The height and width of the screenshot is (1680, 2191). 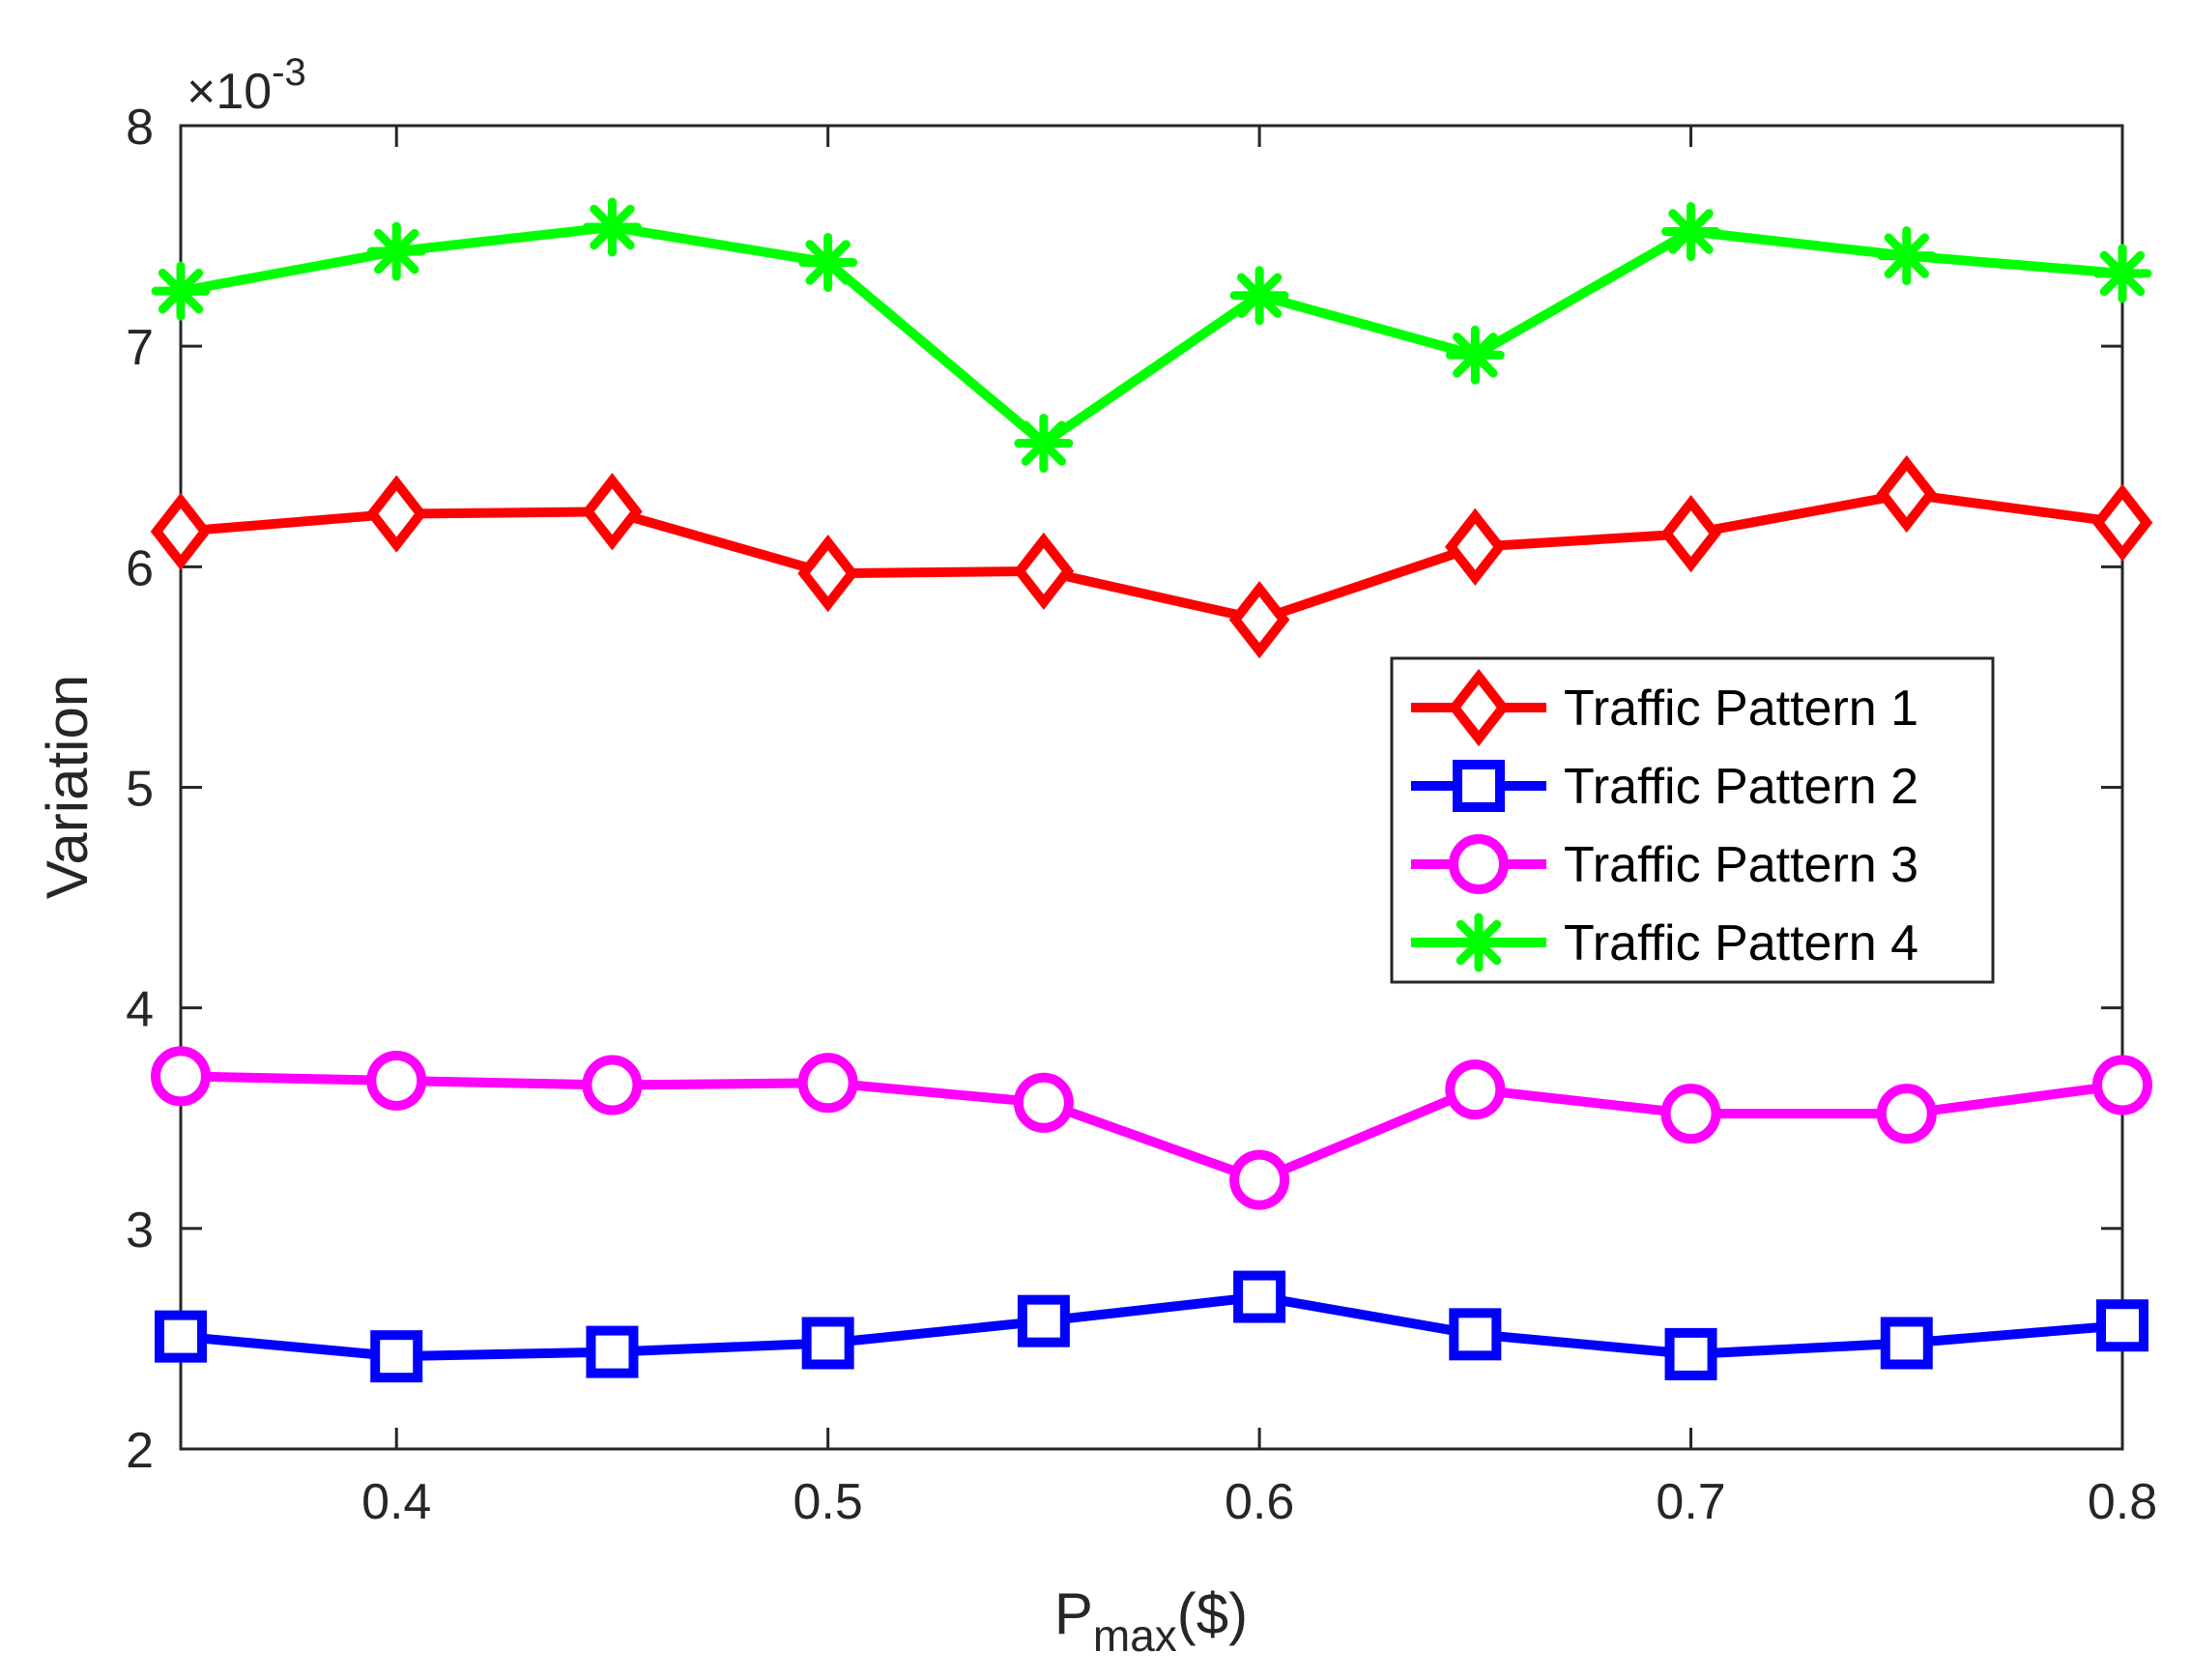 What do you see at coordinates (1741, 865) in the screenshot?
I see `legend-label: Traffic Pattern 3` at bounding box center [1741, 865].